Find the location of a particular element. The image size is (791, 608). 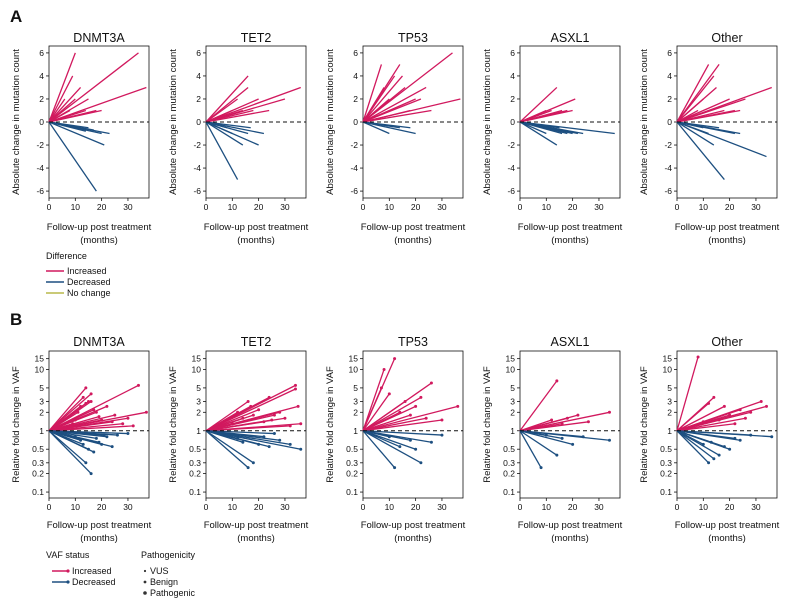

y-tick-label: 5 is located at coordinates (198, 388).